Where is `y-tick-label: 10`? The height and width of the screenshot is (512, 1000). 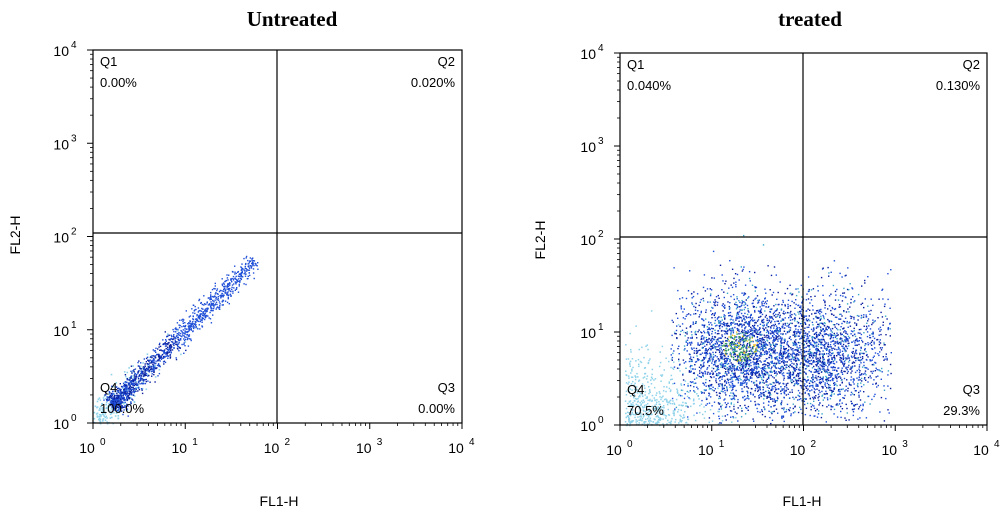 y-tick-label: 10 is located at coordinates (61, 144).